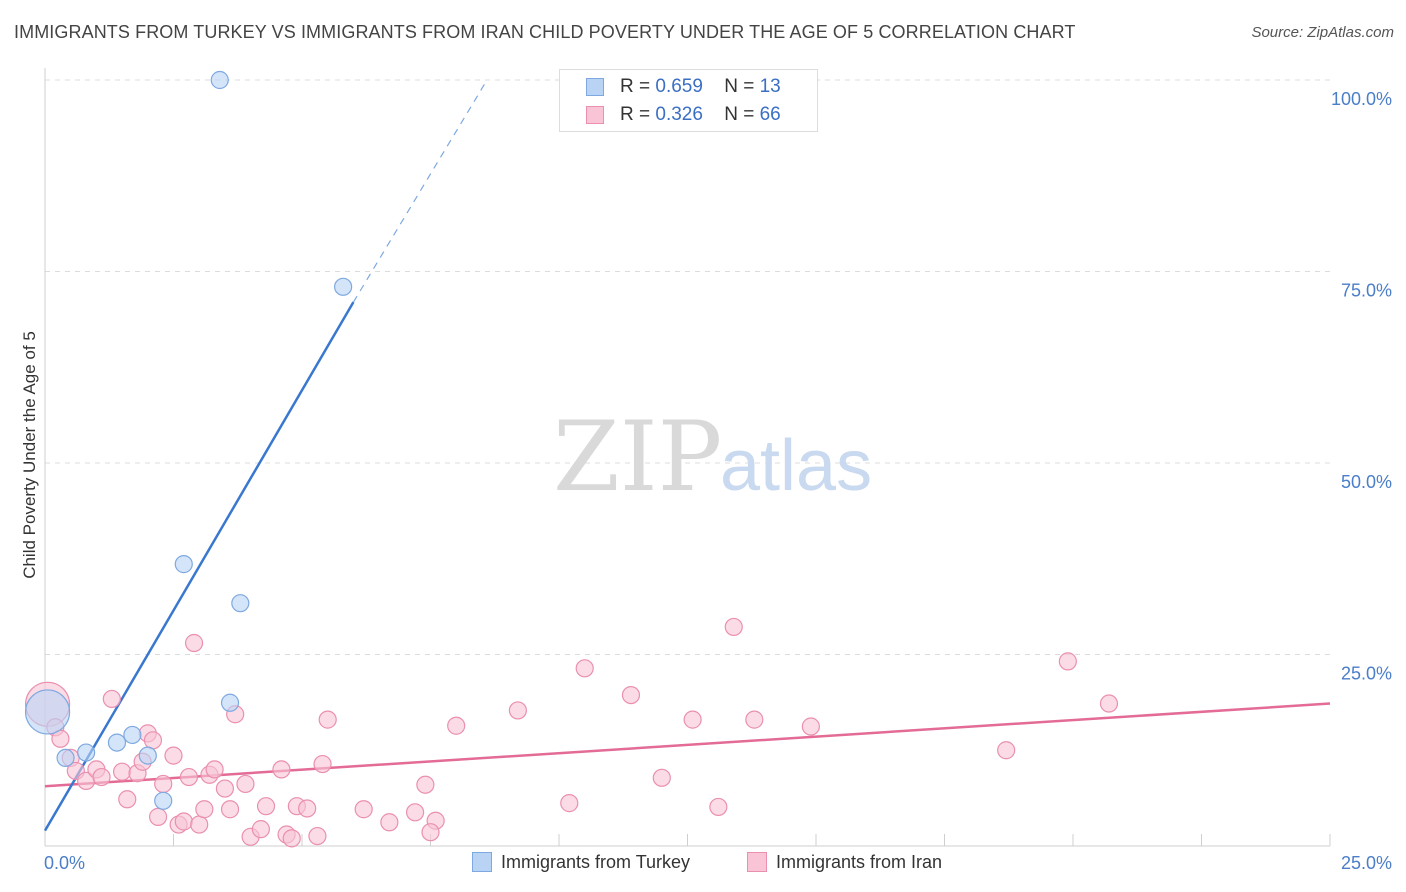 This screenshot has height=892, width=1406. Describe the element at coordinates (1366, 863) in the screenshot. I see `x-tick-label: 25.0%` at that location.